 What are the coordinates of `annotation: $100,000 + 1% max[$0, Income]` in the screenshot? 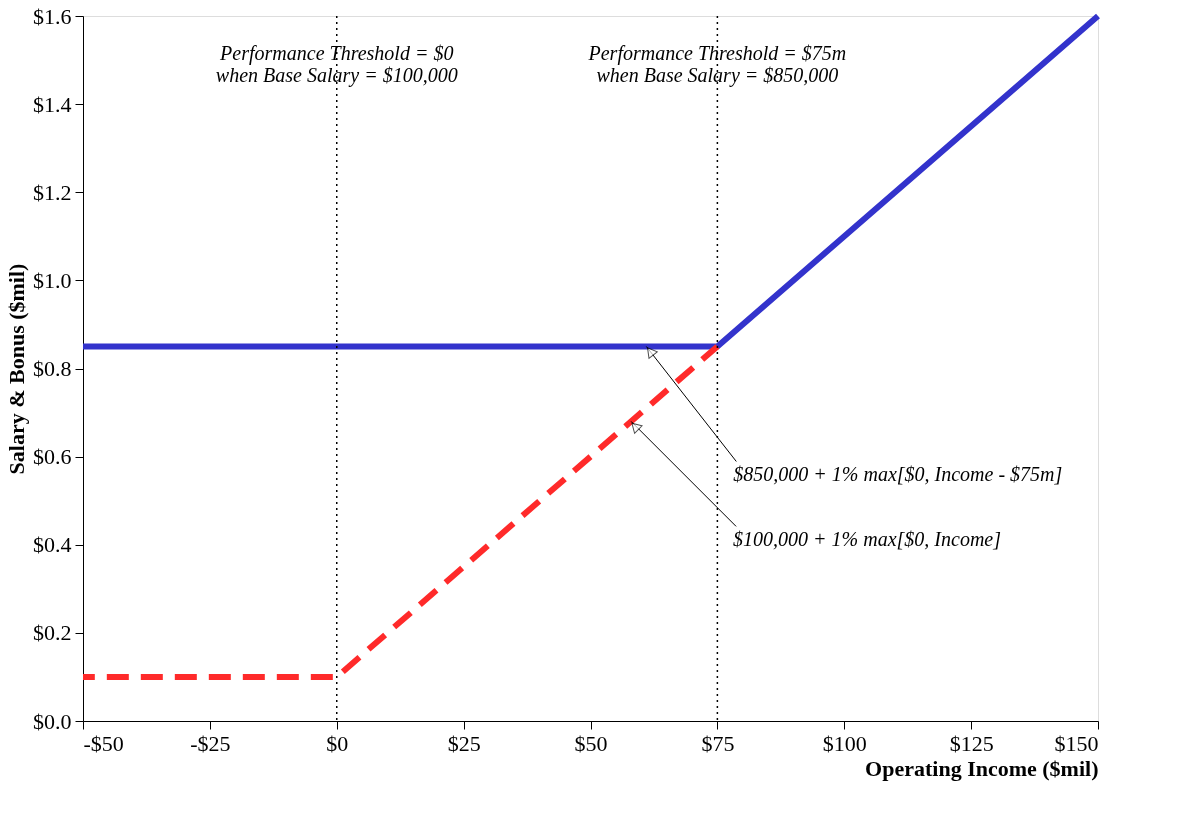 It's located at (867, 539).